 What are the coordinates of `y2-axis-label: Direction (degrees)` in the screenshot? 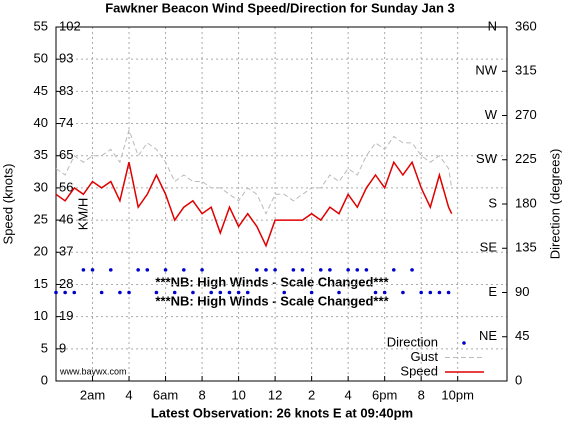 It's located at (554, 204).